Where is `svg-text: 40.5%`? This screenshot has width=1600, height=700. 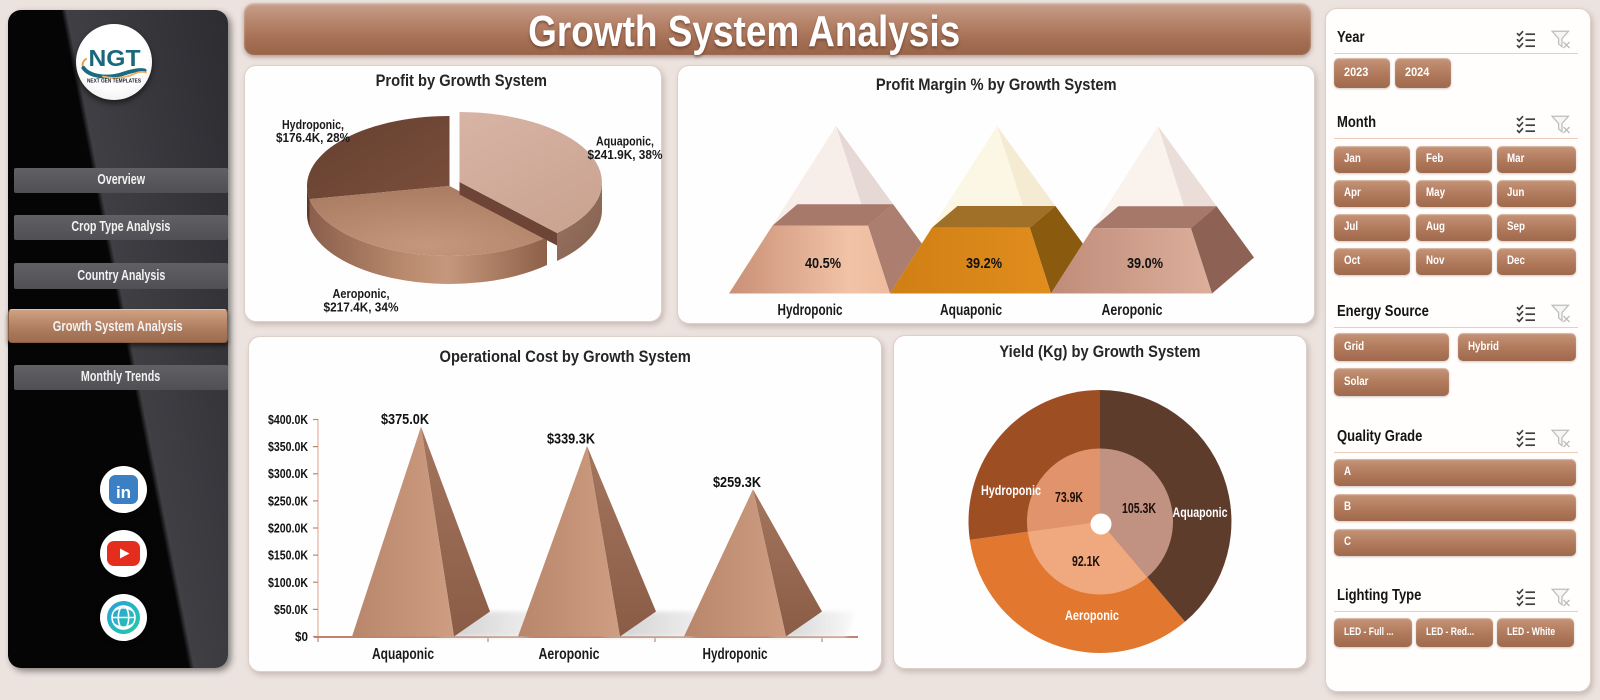 svg-text: 40.5% is located at coordinates (823, 263).